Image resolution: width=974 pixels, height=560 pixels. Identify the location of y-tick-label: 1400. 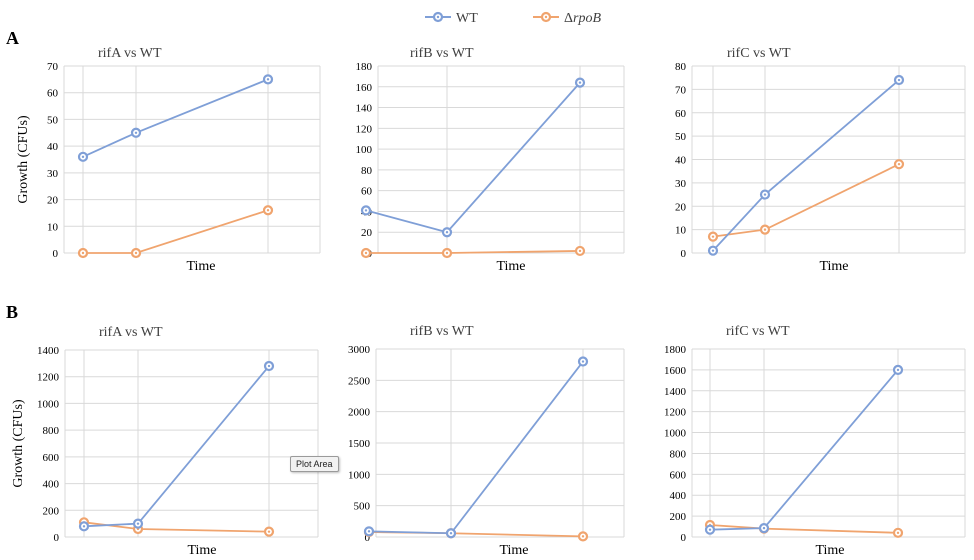
(48, 351).